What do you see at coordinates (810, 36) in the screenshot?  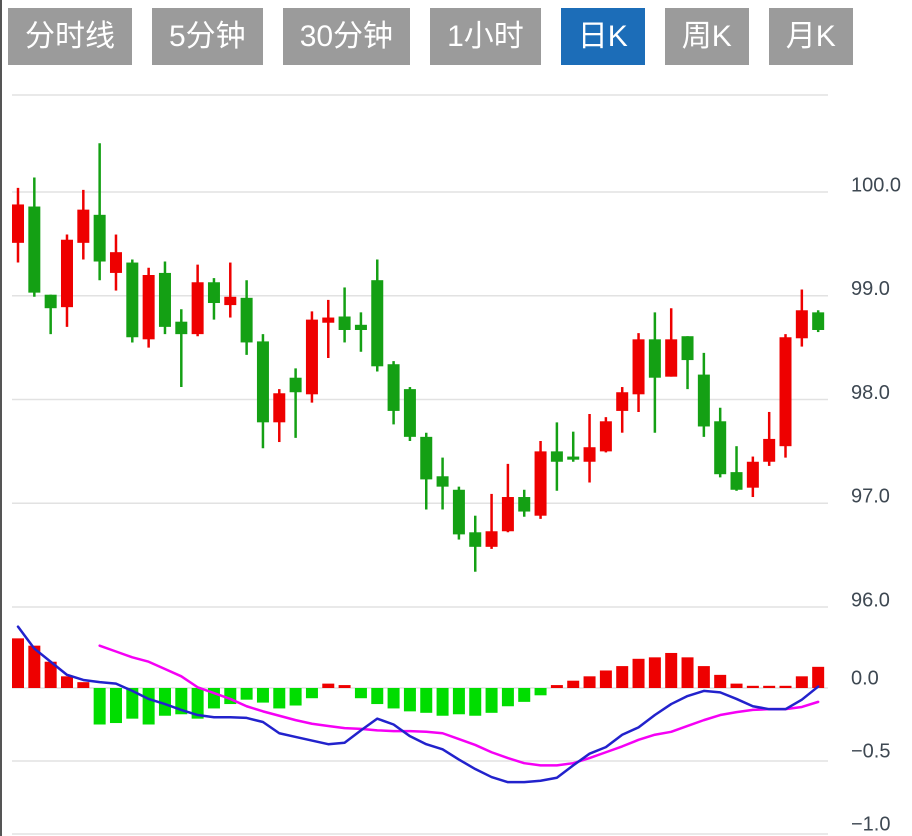 I see `tab-月K: 月K` at bounding box center [810, 36].